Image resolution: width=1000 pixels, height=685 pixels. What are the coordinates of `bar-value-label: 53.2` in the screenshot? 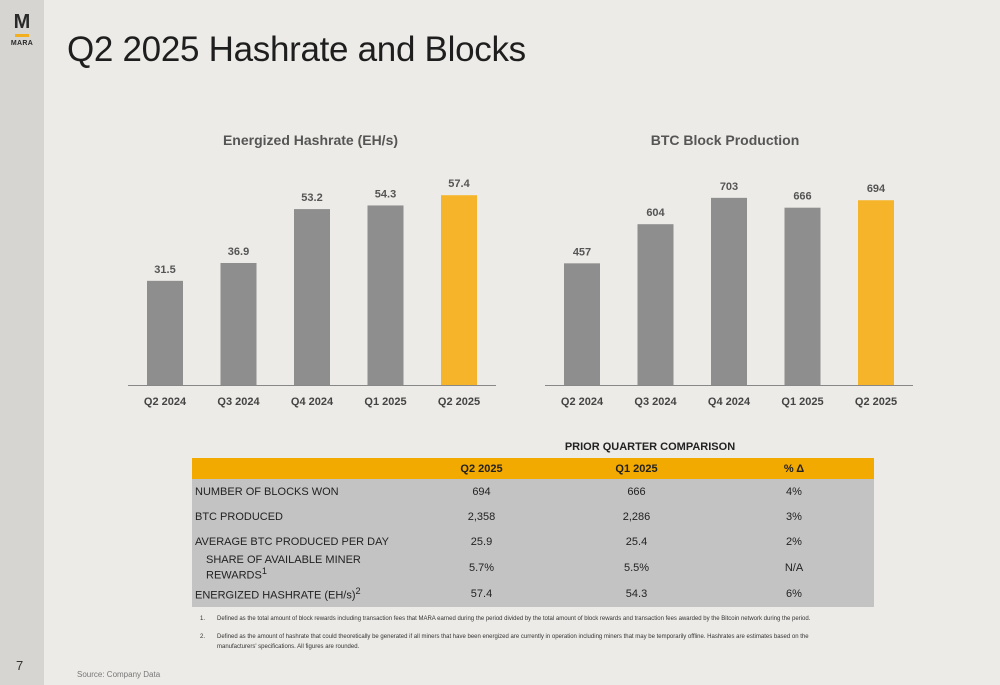 It's located at (311, 198).